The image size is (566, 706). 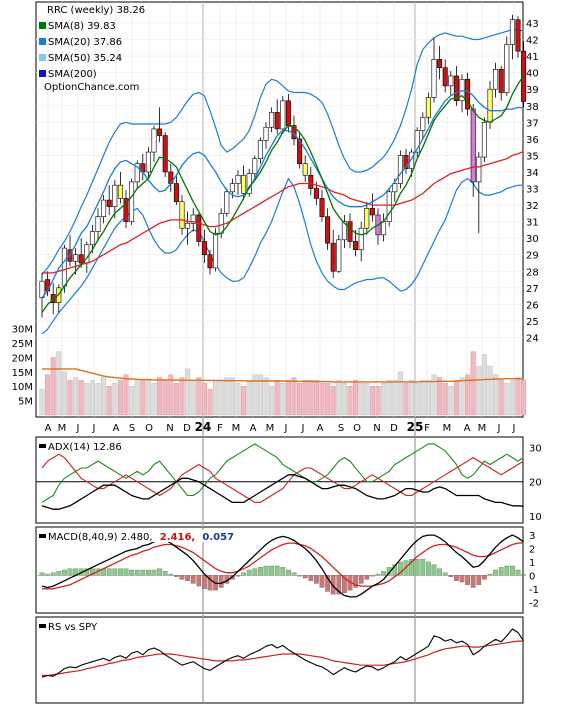 What do you see at coordinates (532, 206) in the screenshot?
I see `price-tick-label: 32` at bounding box center [532, 206].